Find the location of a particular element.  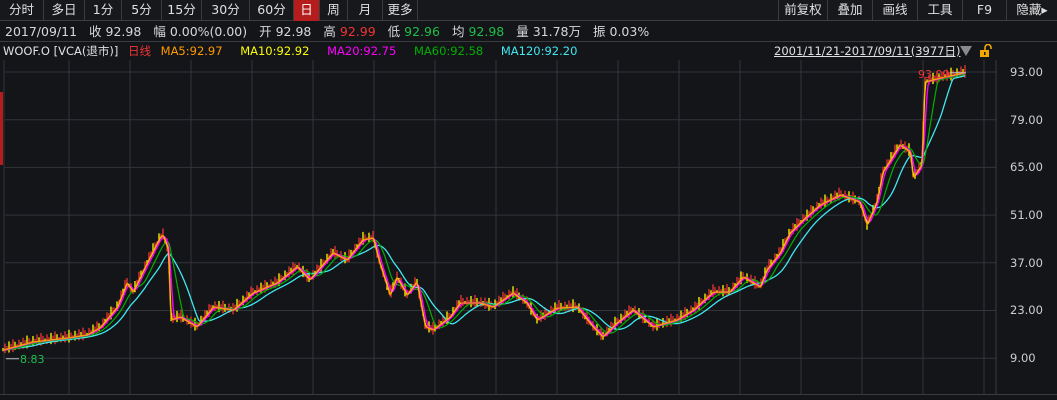

ma10-label: MA10:92.92 is located at coordinates (275, 51).